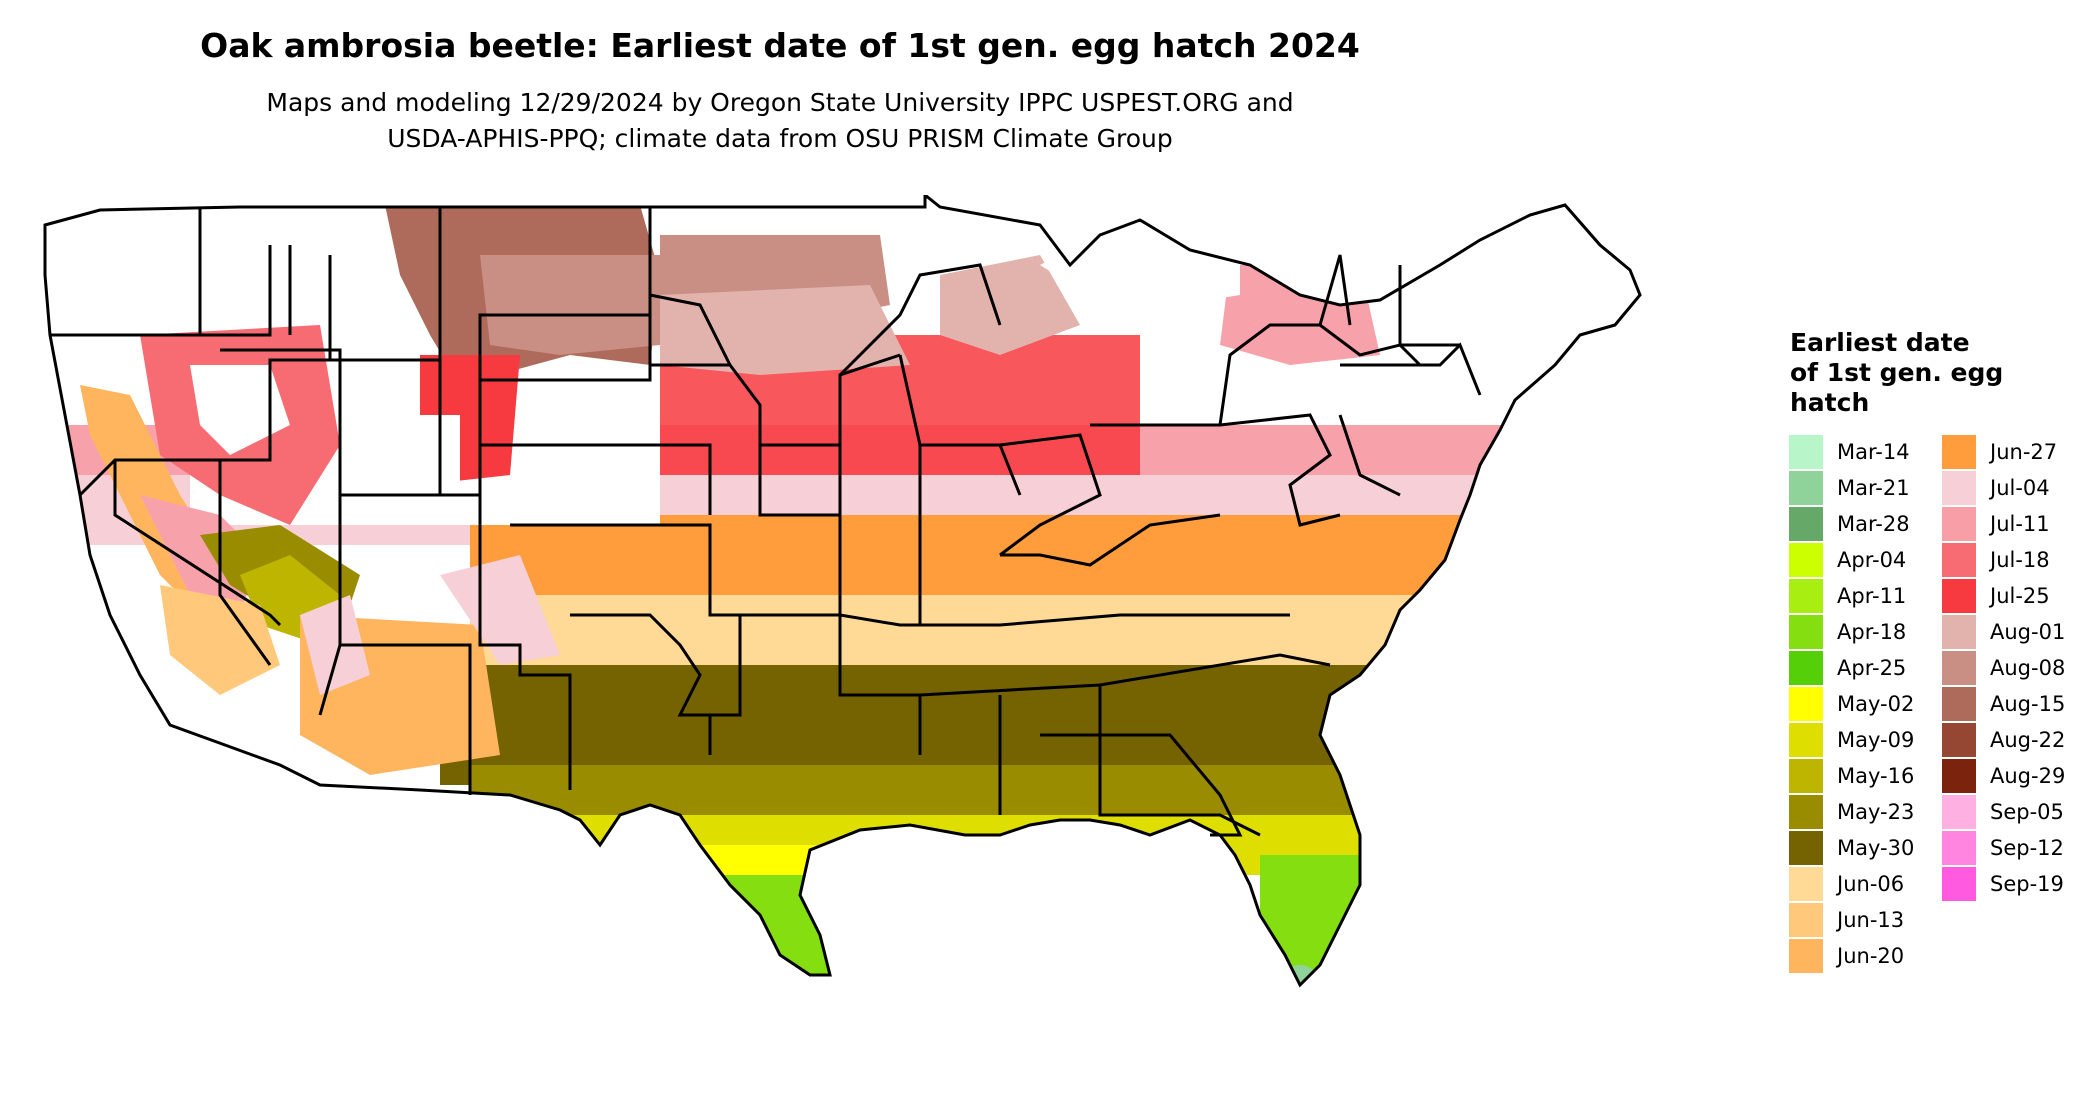 This screenshot has height=1116, width=2100. I want to click on legend-item: Sep-19, so click(2003, 884).